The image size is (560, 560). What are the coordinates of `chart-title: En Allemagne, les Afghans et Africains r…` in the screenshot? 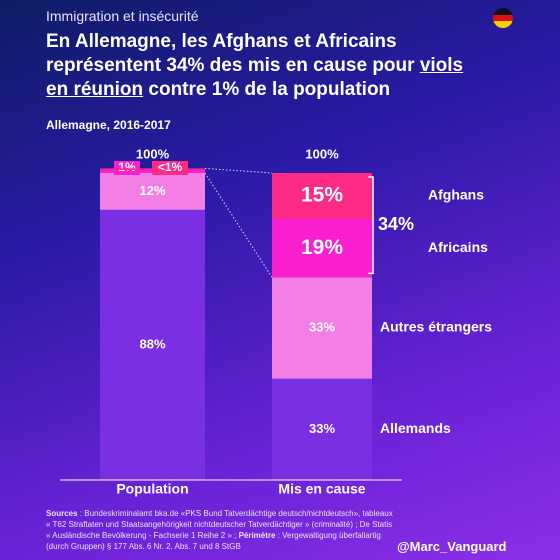 It's located at (256, 66).